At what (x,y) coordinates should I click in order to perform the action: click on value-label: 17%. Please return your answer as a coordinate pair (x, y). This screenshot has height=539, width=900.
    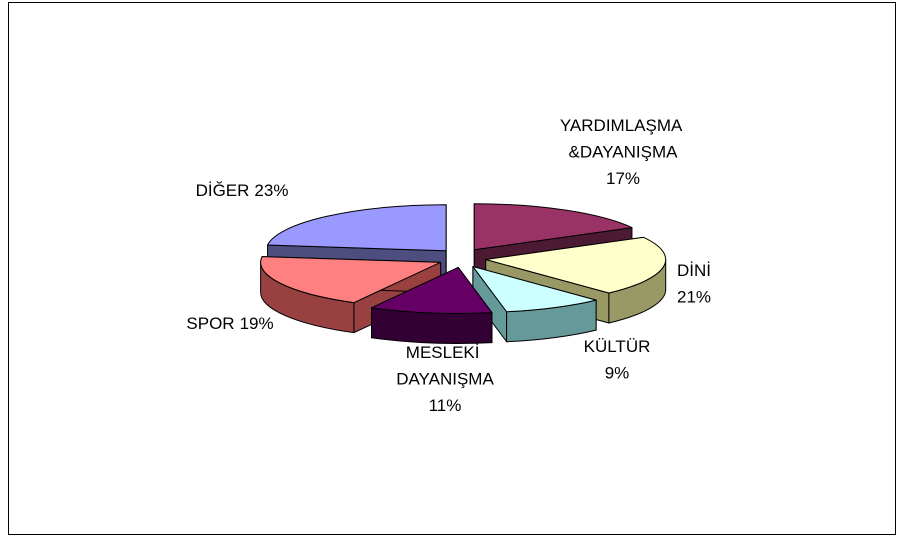
    Looking at the image, I should click on (623, 178).